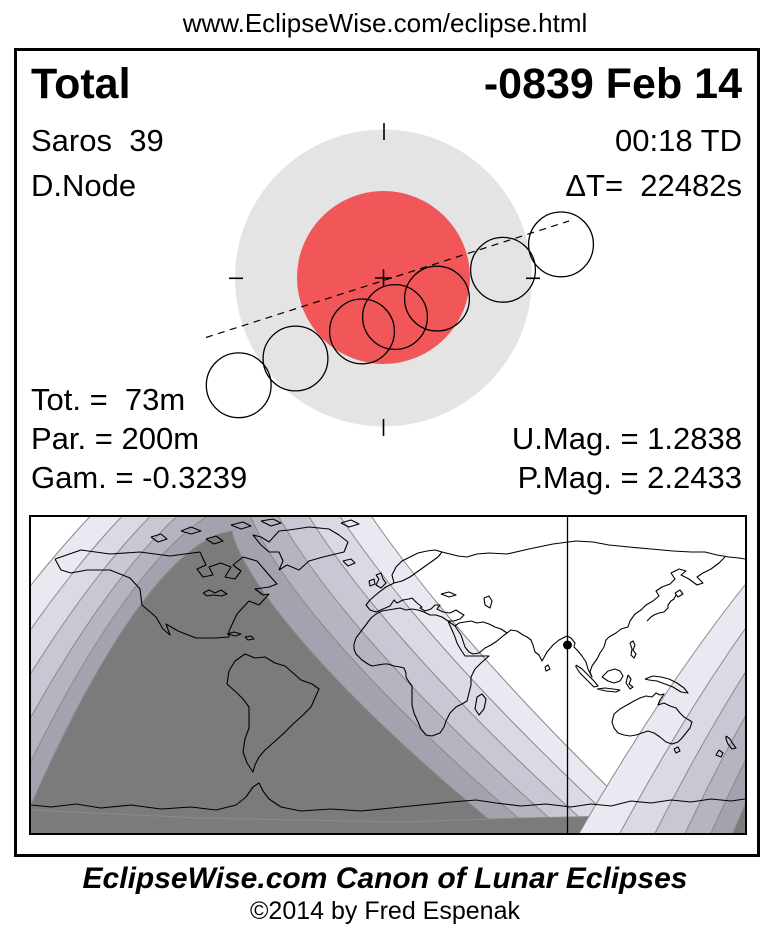  What do you see at coordinates (653, 185) in the screenshot?
I see `delta-t-label: ΔT= 22482s` at bounding box center [653, 185].